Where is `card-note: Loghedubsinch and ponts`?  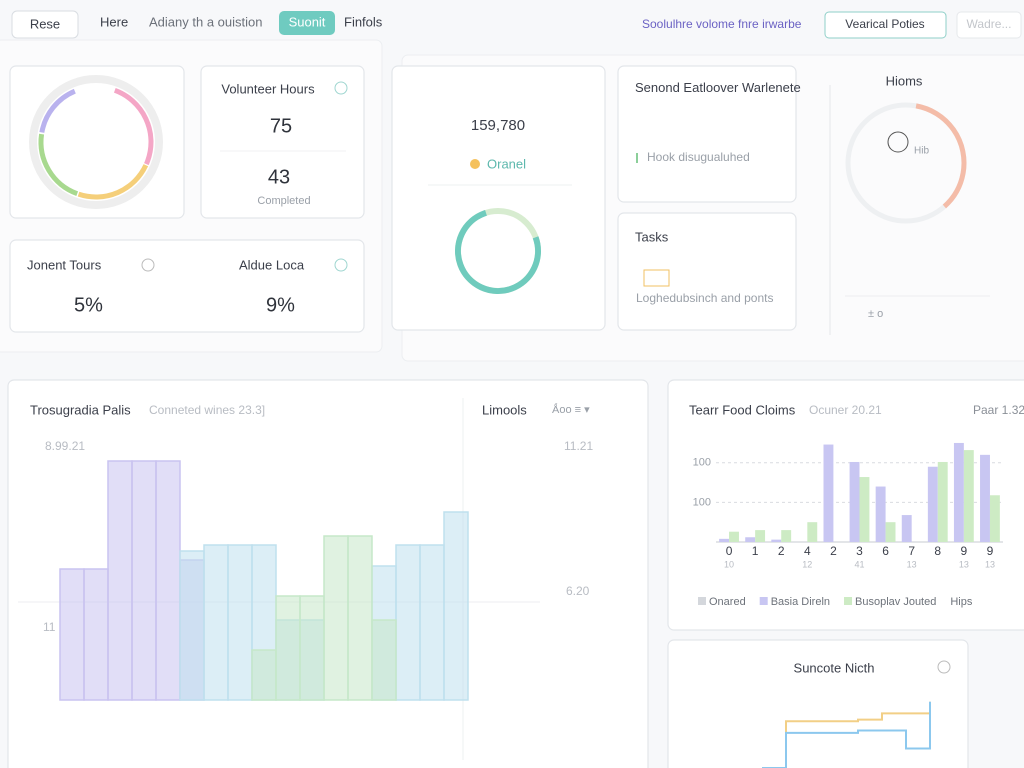
card-note: Loghedubsinch and ponts is located at coordinates (704, 298).